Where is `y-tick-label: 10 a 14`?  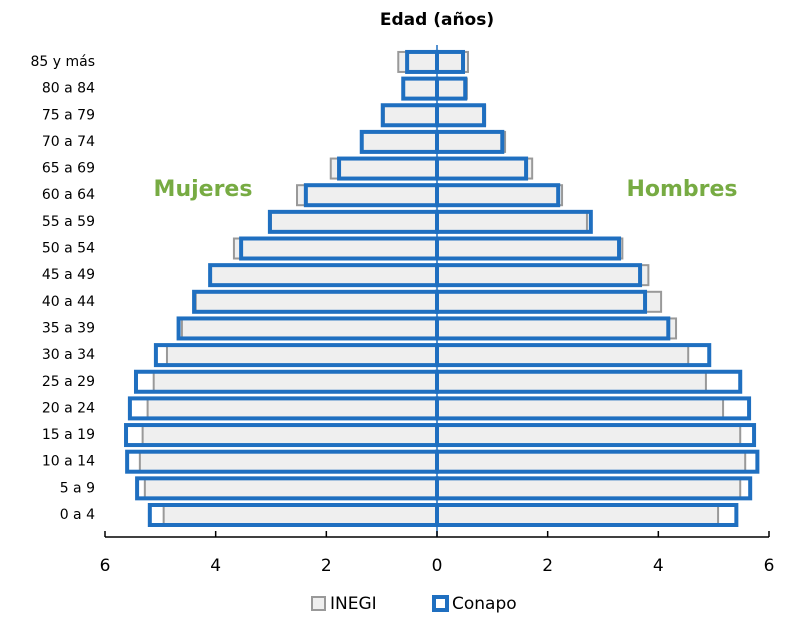
y-tick-label: 10 a 14 is located at coordinates (68, 462).